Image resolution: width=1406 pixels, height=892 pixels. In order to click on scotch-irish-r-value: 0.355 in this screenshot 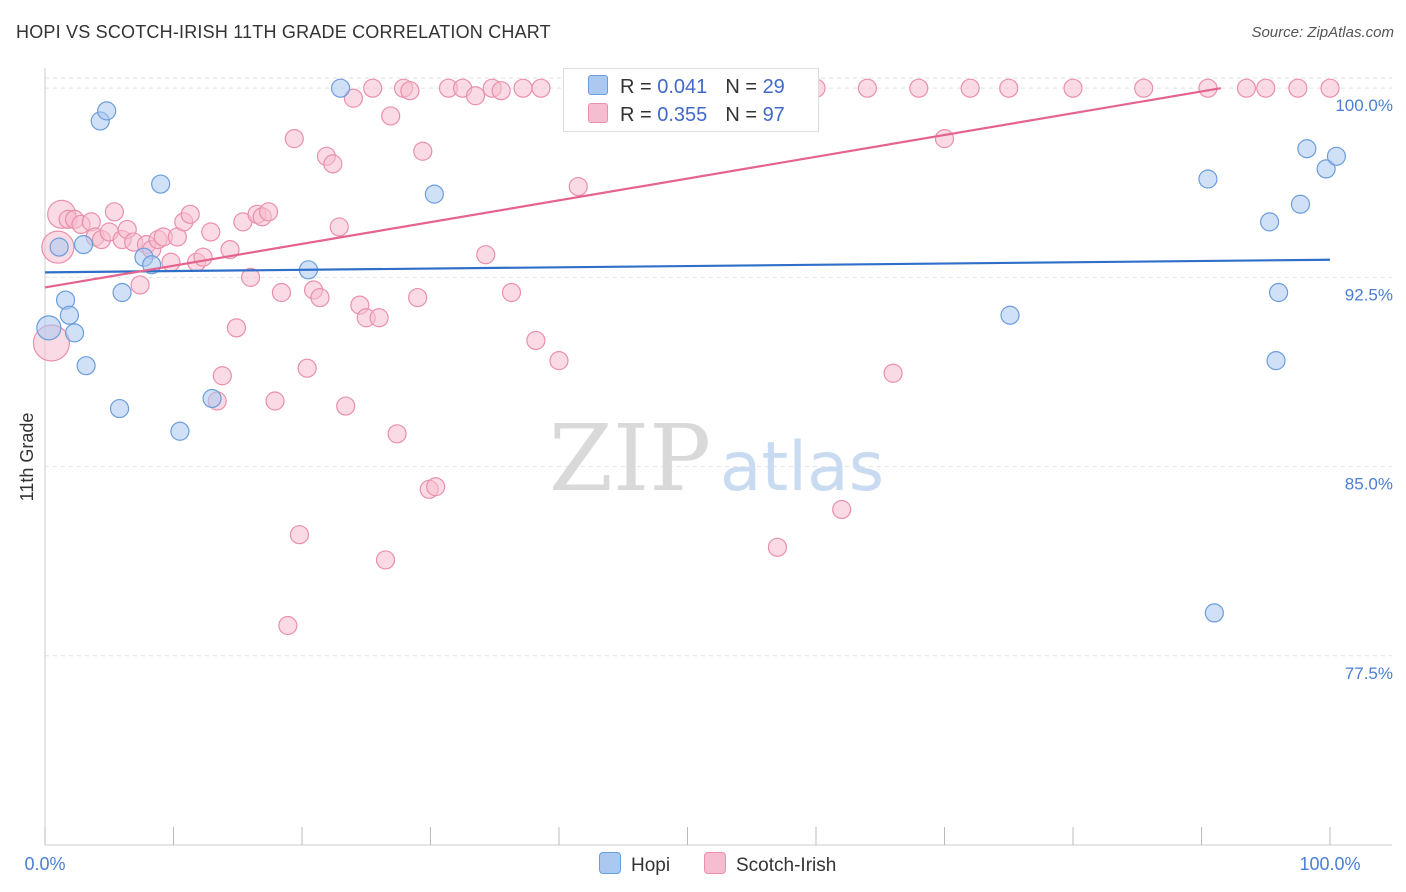, I will do `click(682, 115)`.